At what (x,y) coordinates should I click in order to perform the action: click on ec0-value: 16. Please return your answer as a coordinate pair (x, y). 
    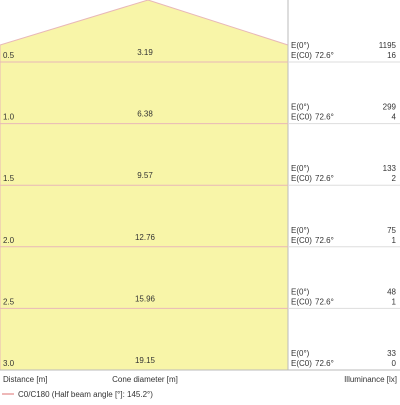
    Looking at the image, I should click on (391, 55).